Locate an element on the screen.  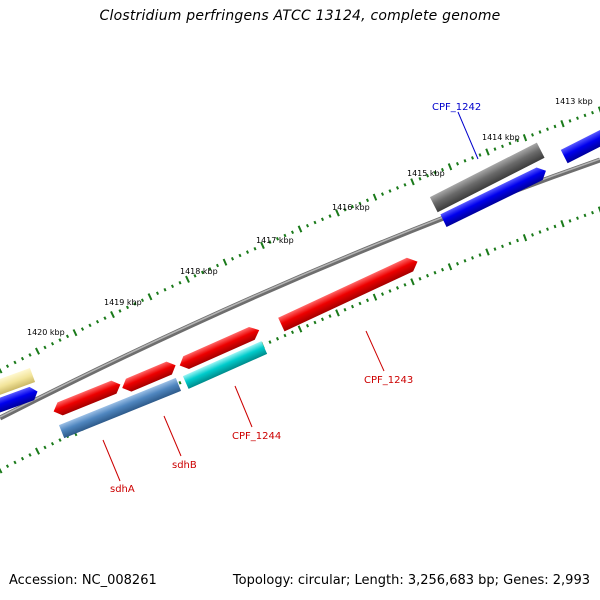
gene-left-blue-feature is located at coordinates (20, 400).